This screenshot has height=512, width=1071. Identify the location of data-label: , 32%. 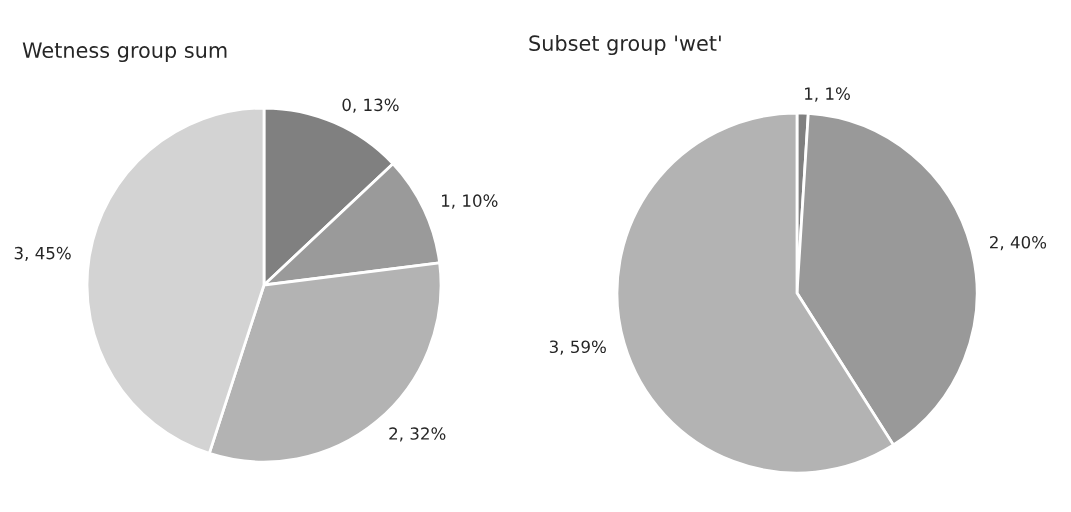
(423, 434).